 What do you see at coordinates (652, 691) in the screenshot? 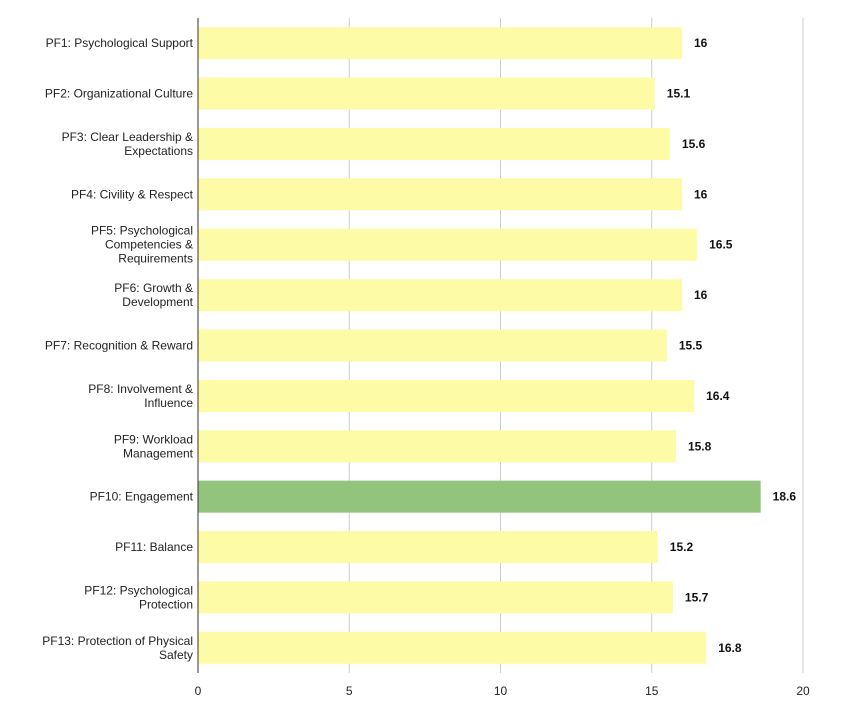
I see `x-tick-label: 15` at bounding box center [652, 691].